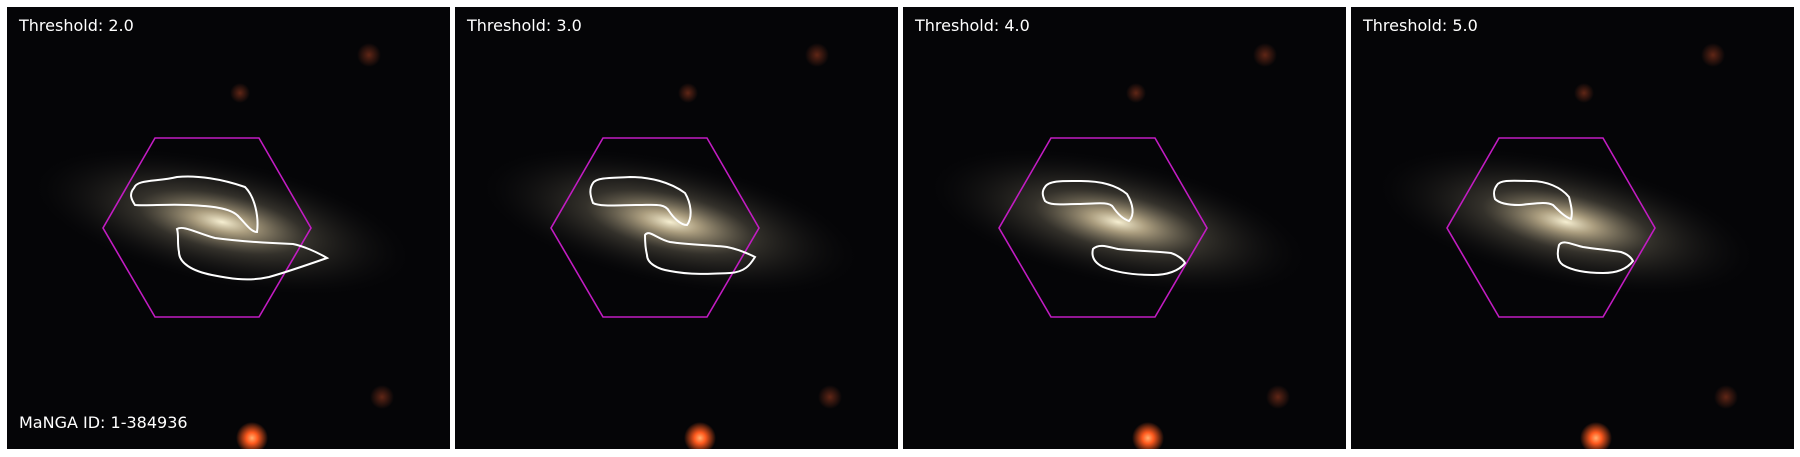  I want to click on threshold-label: Threshold: 3.0, so click(524, 25).